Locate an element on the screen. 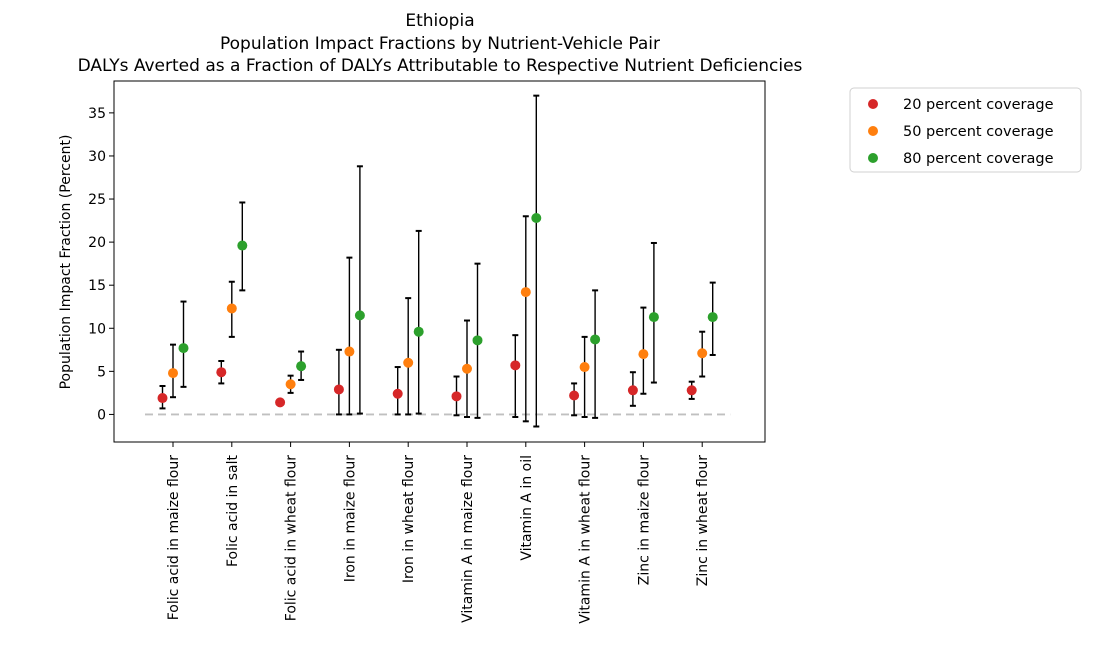 The image size is (1094, 667). x-tick-label: Folic acid in maize flour is located at coordinates (174, 538).